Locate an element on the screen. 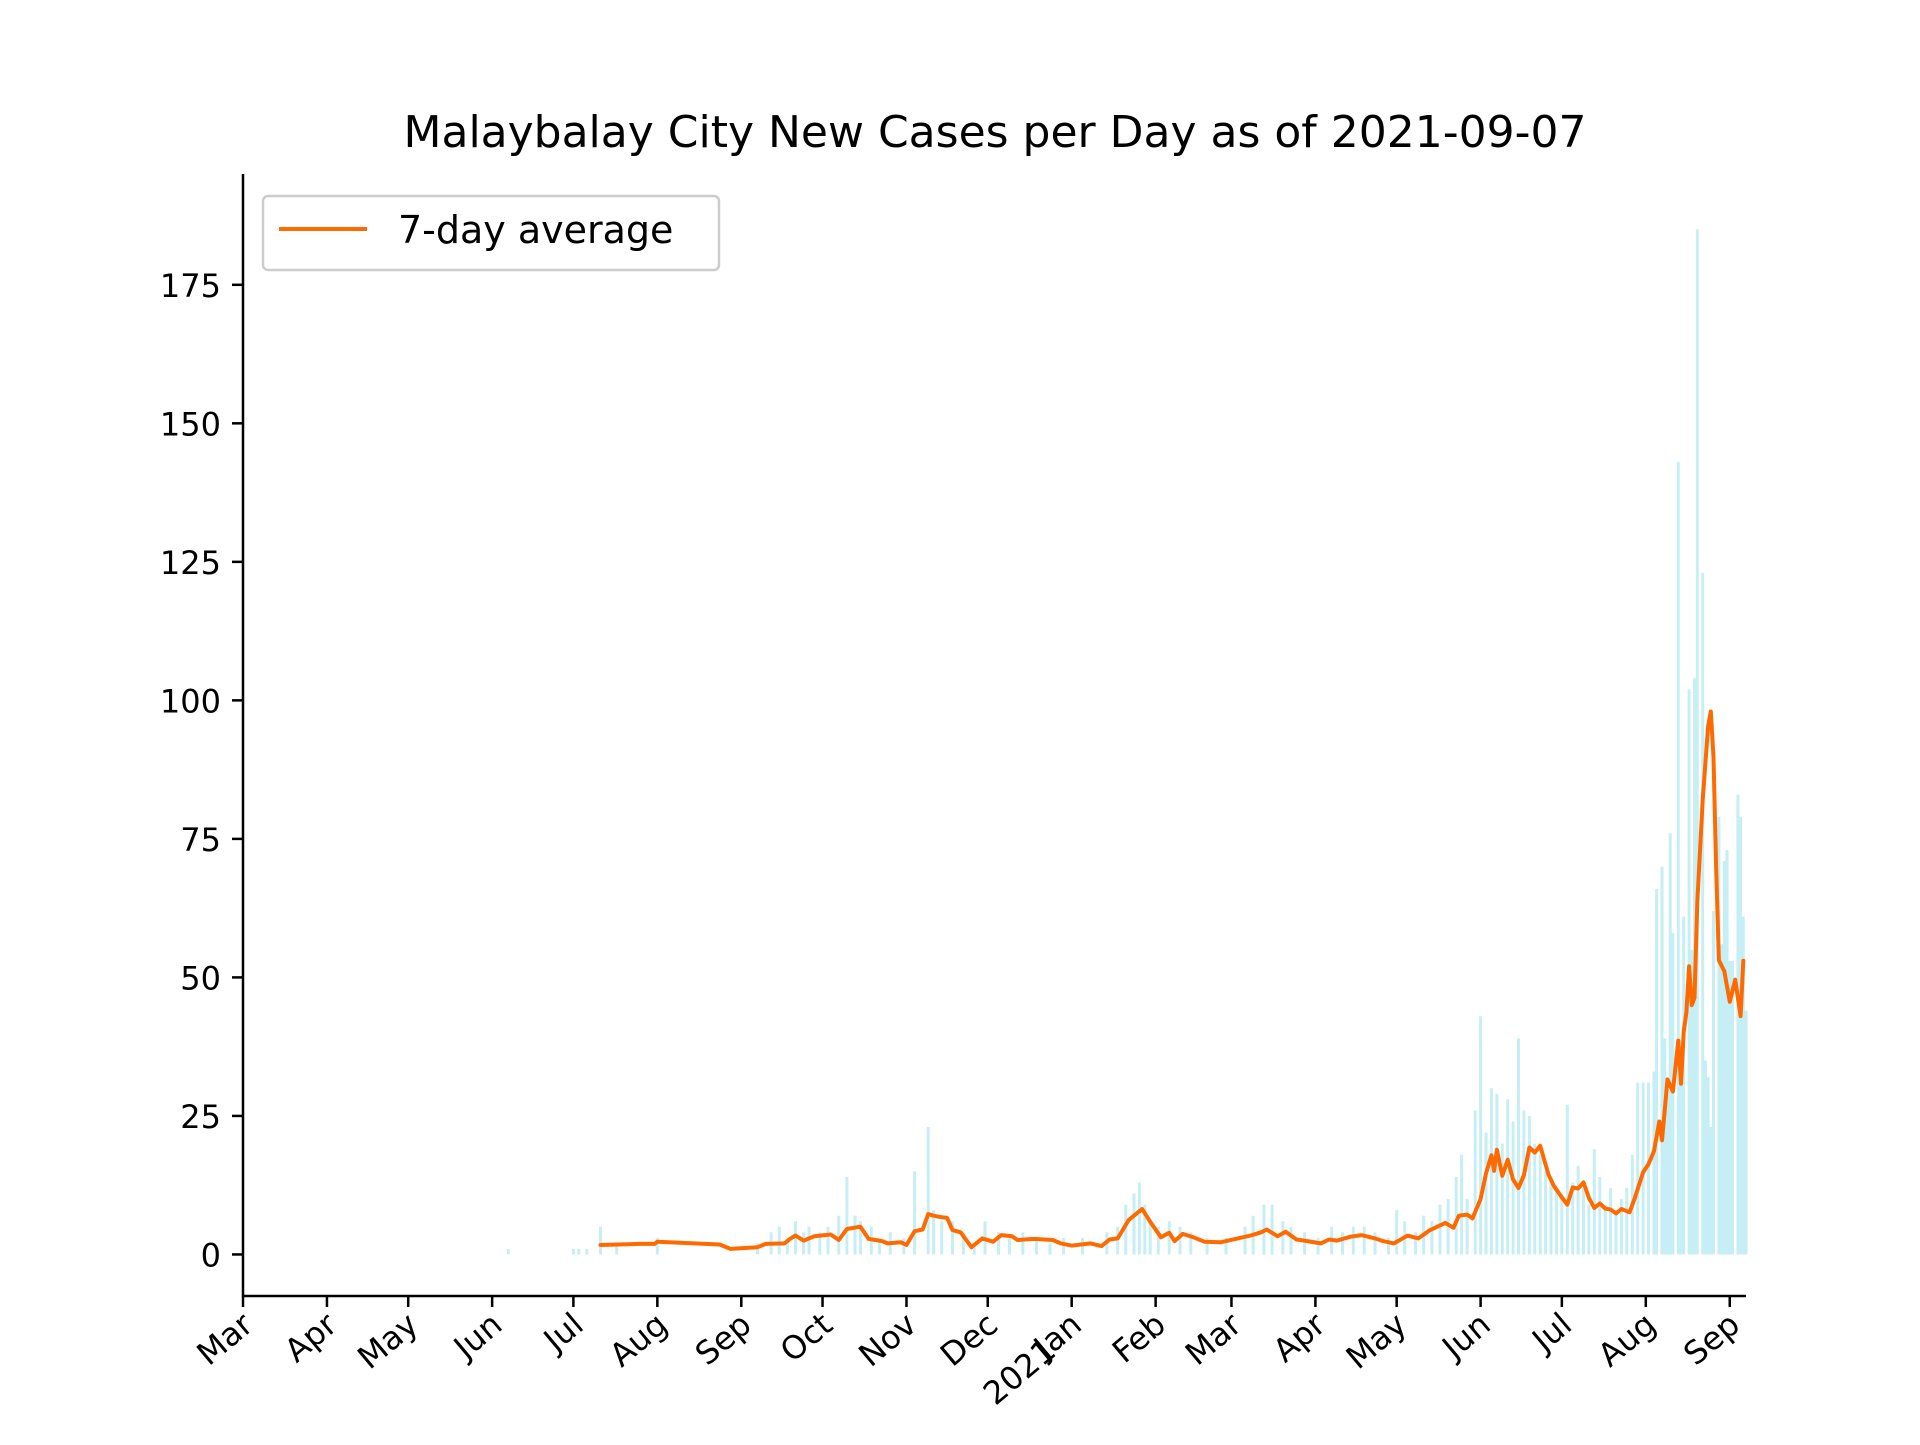 This screenshot has width=1920, height=1445. y-tick-label: 150 is located at coordinates (190, 424).